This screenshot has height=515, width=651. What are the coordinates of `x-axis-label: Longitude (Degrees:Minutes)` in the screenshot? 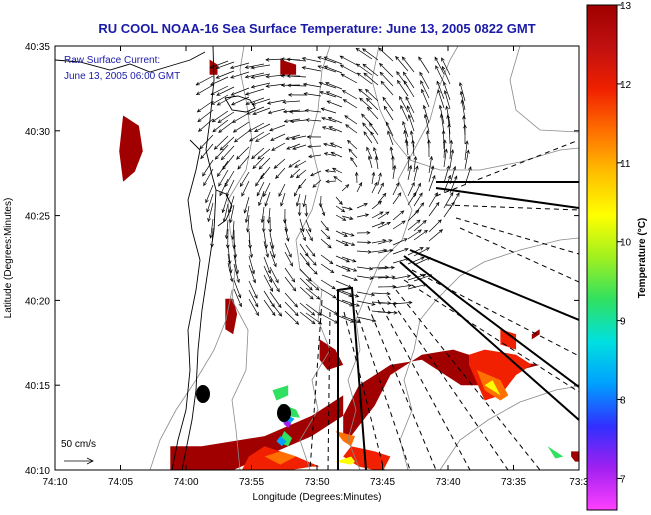 It's located at (317, 497).